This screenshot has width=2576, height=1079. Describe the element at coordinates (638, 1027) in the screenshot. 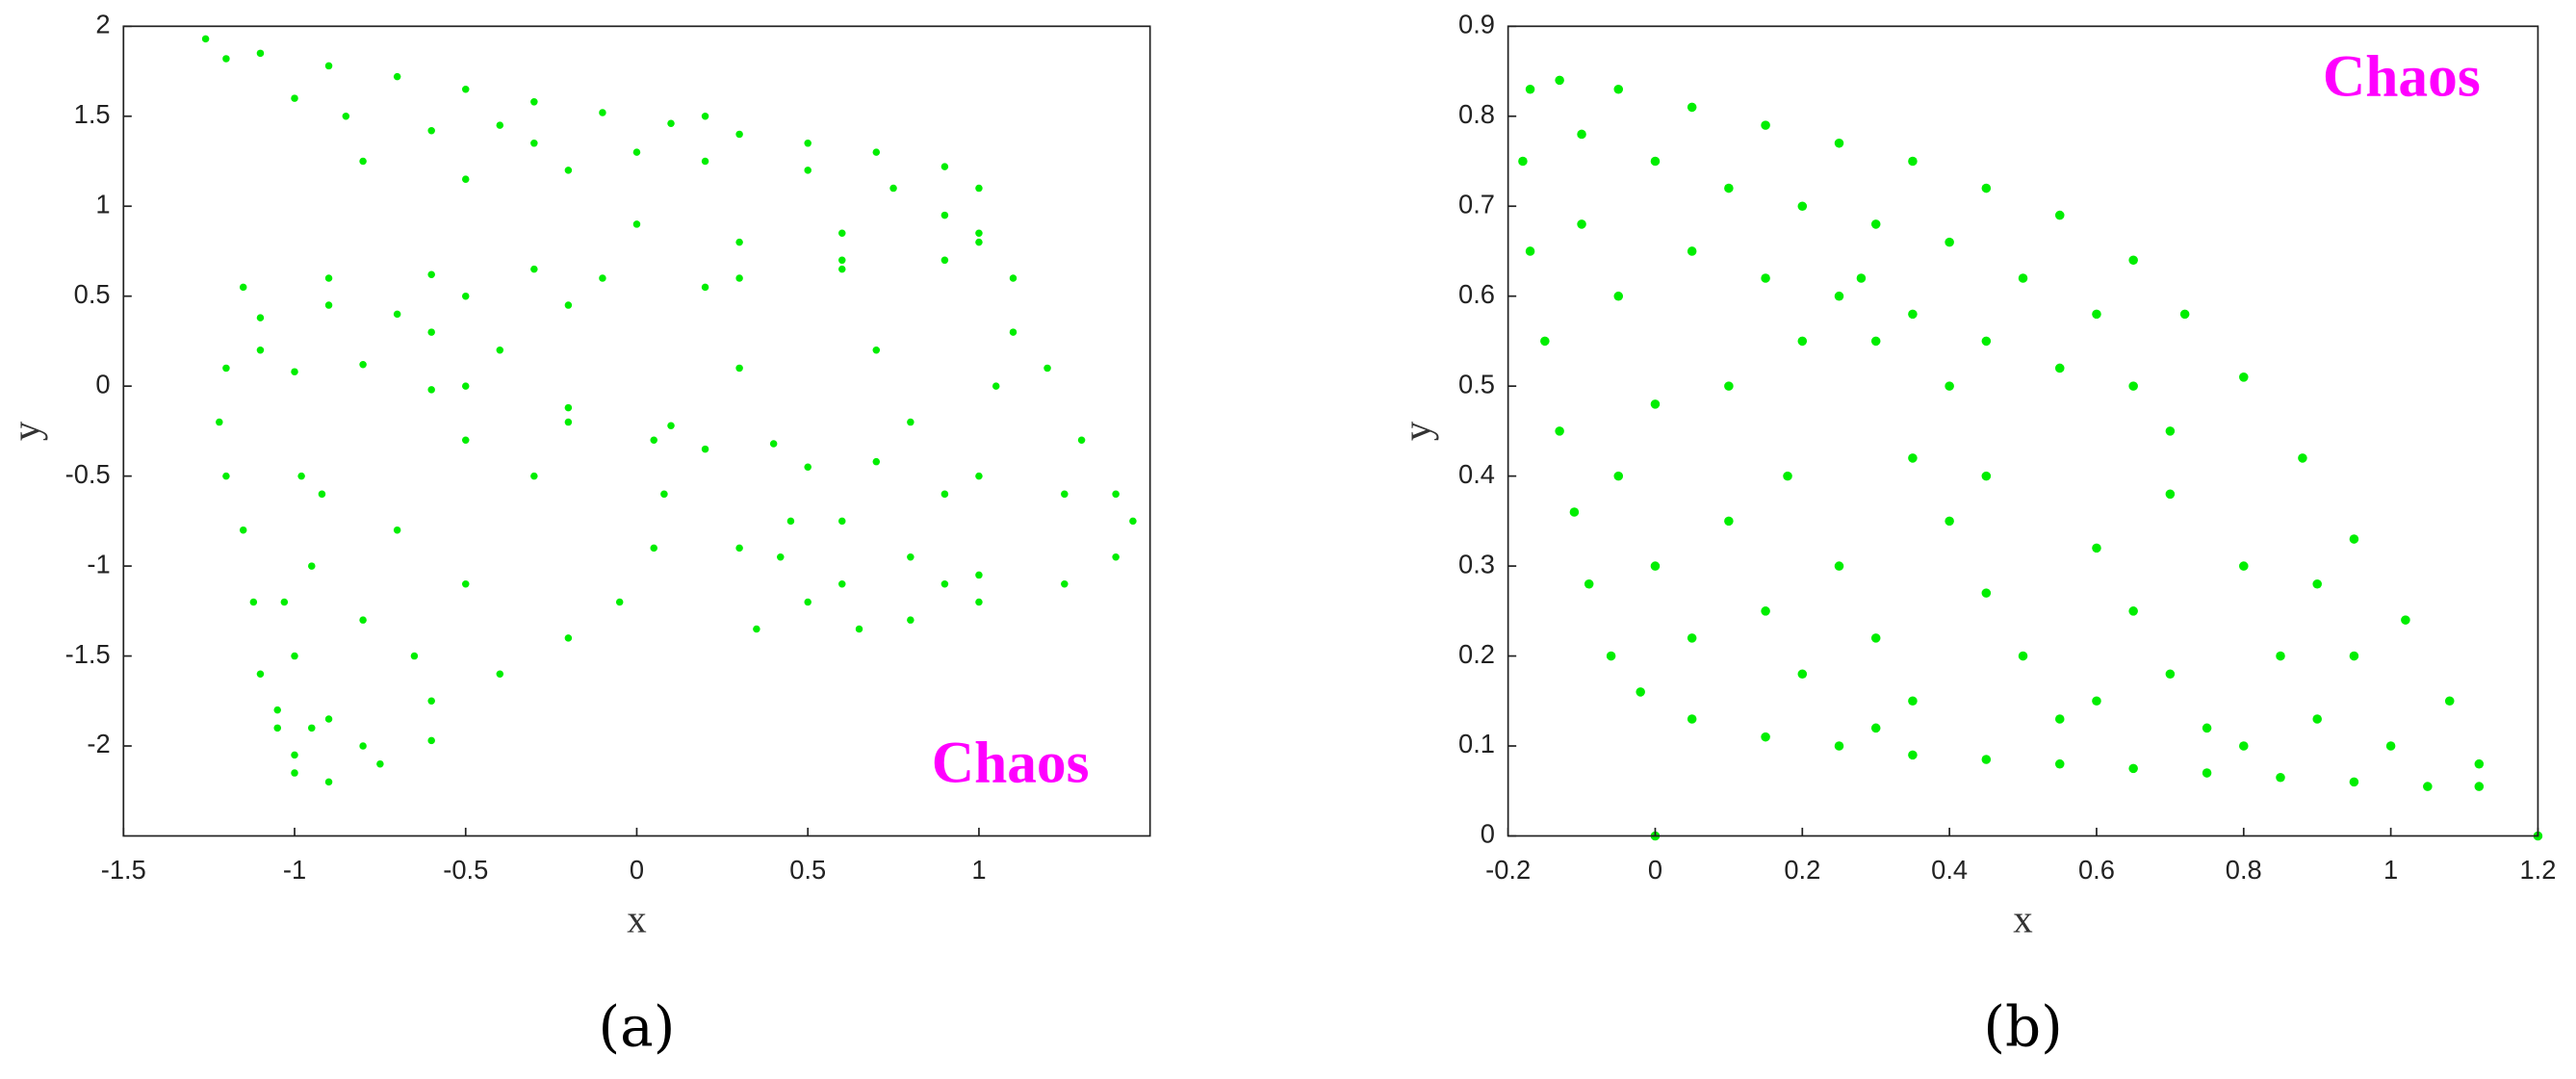

I see `caption: (a)` at that location.